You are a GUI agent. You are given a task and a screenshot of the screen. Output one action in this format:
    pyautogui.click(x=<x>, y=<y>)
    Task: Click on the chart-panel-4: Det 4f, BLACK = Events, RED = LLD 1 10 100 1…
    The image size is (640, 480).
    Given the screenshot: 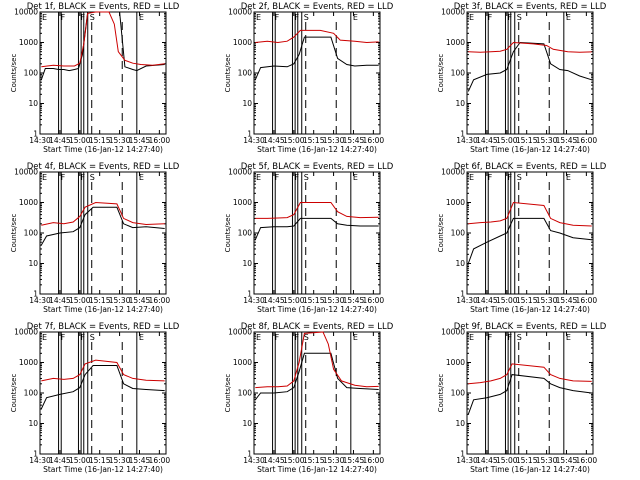 What is the action you would take?
    pyautogui.click(x=95, y=238)
    